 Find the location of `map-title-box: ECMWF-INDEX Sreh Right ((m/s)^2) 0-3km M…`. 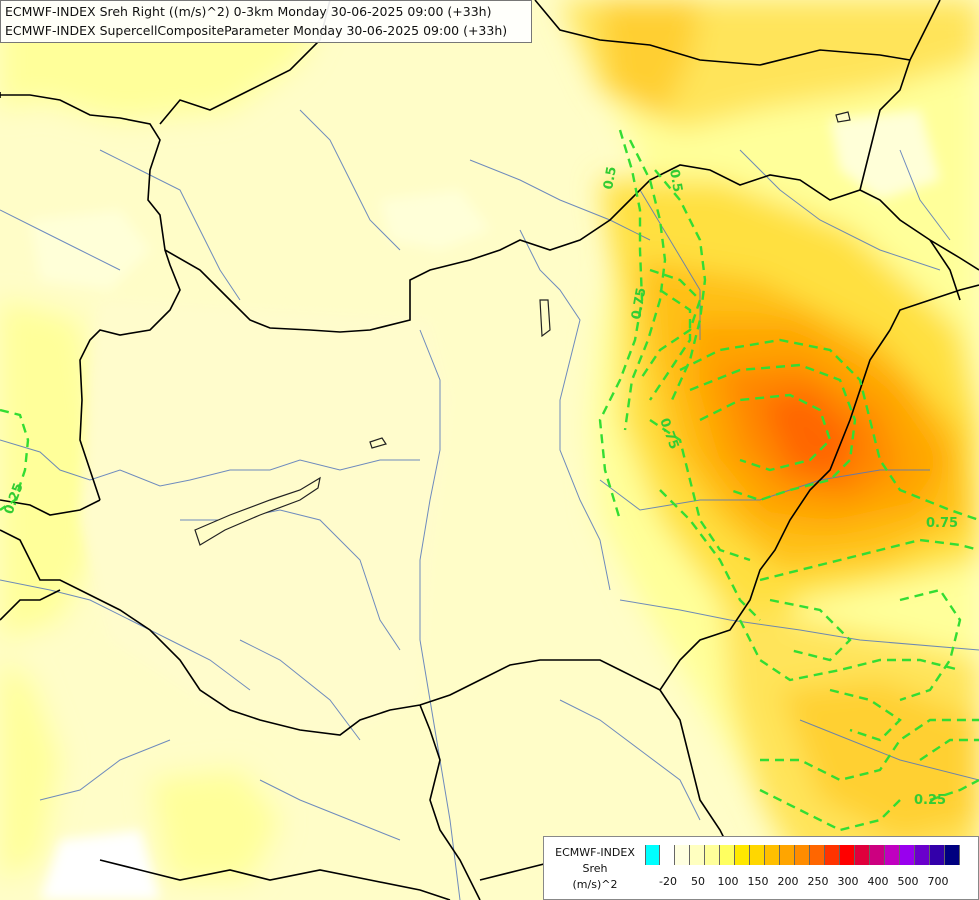

map-title-box: ECMWF-INDEX Sreh Right ((m/s)^2) 0-3km M… is located at coordinates (266, 21).